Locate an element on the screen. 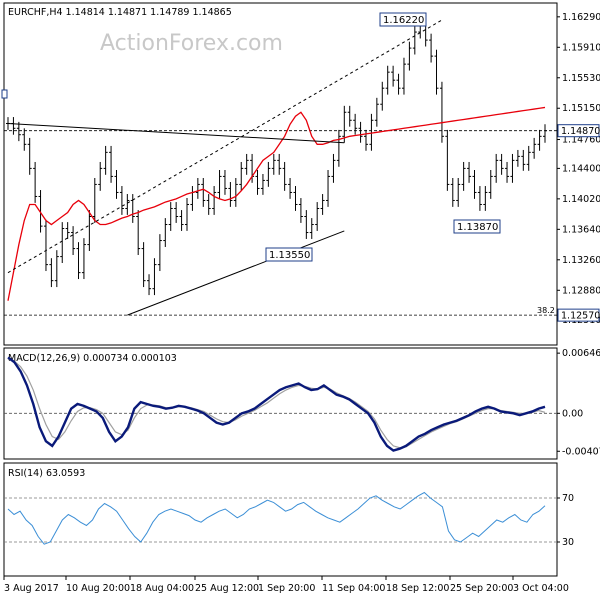 This screenshot has height=600, width=600. support-level-badge-label: 1.12570 is located at coordinates (580, 316).